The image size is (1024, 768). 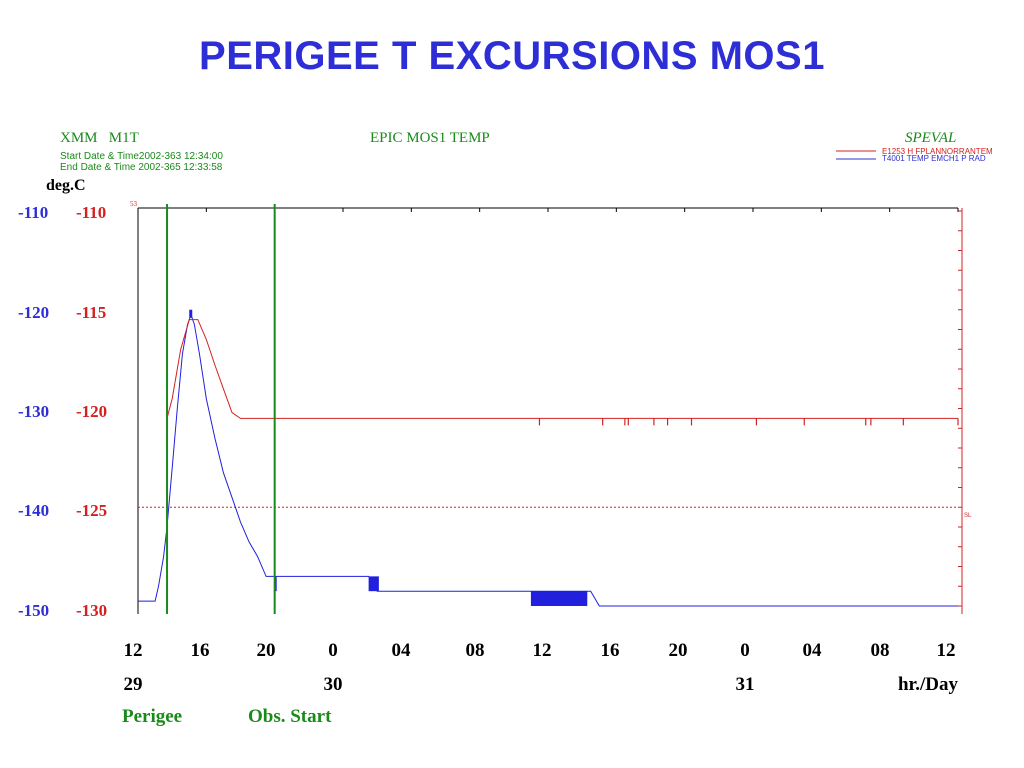 What do you see at coordinates (91, 510) in the screenshot?
I see `y-tick-label-red: -125` at bounding box center [91, 510].